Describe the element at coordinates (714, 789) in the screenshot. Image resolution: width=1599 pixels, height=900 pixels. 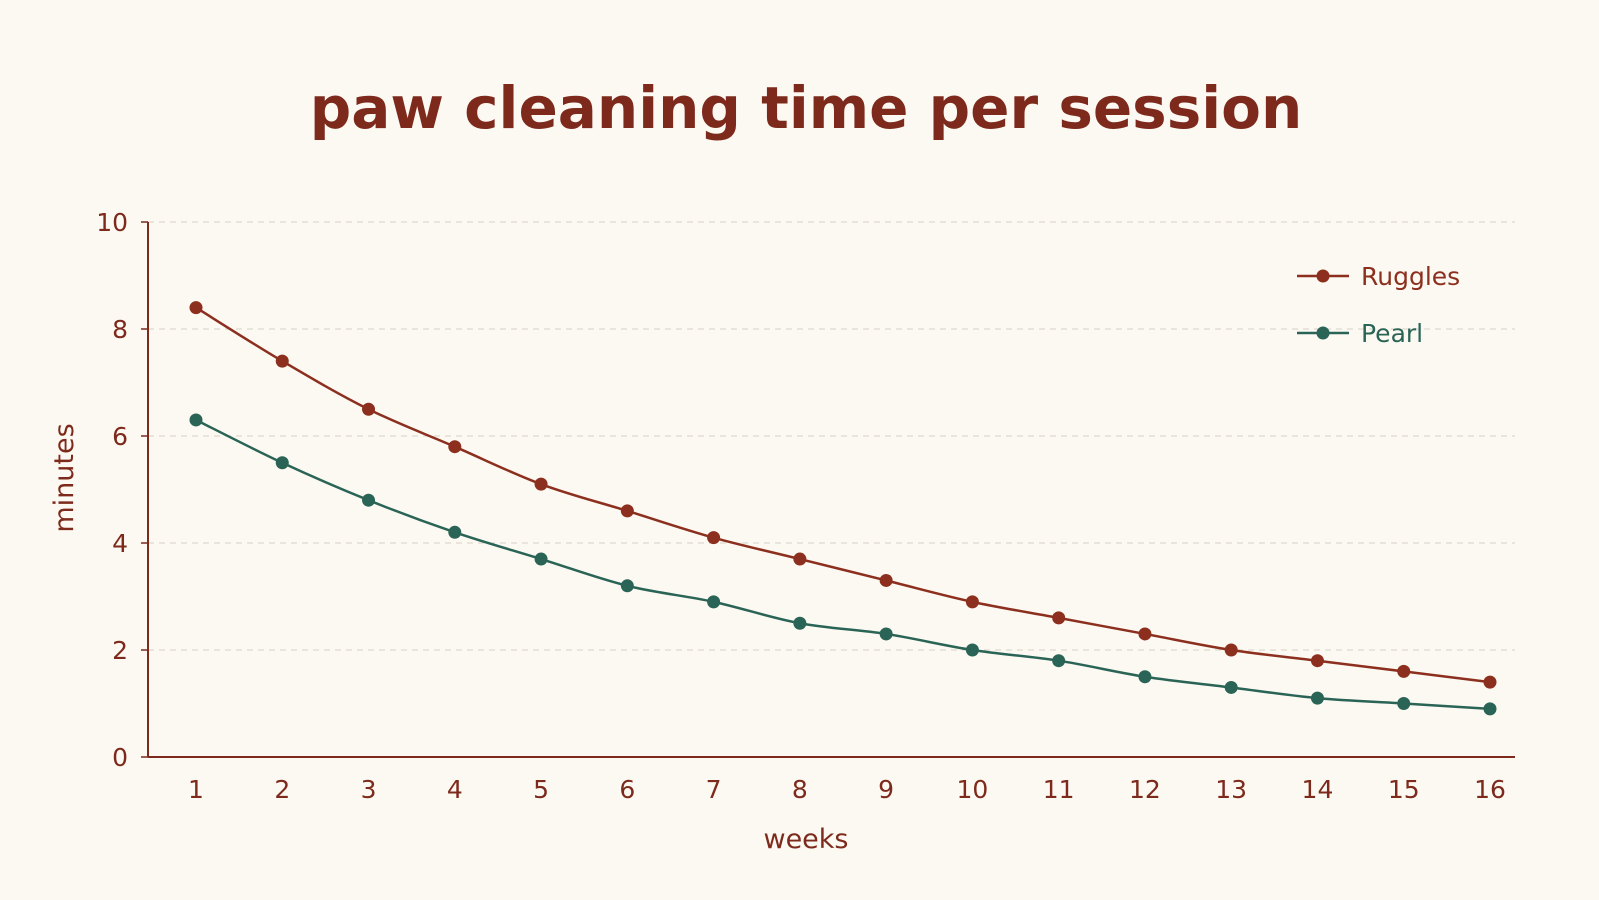
I see `x-tick-label: 7` at that location.